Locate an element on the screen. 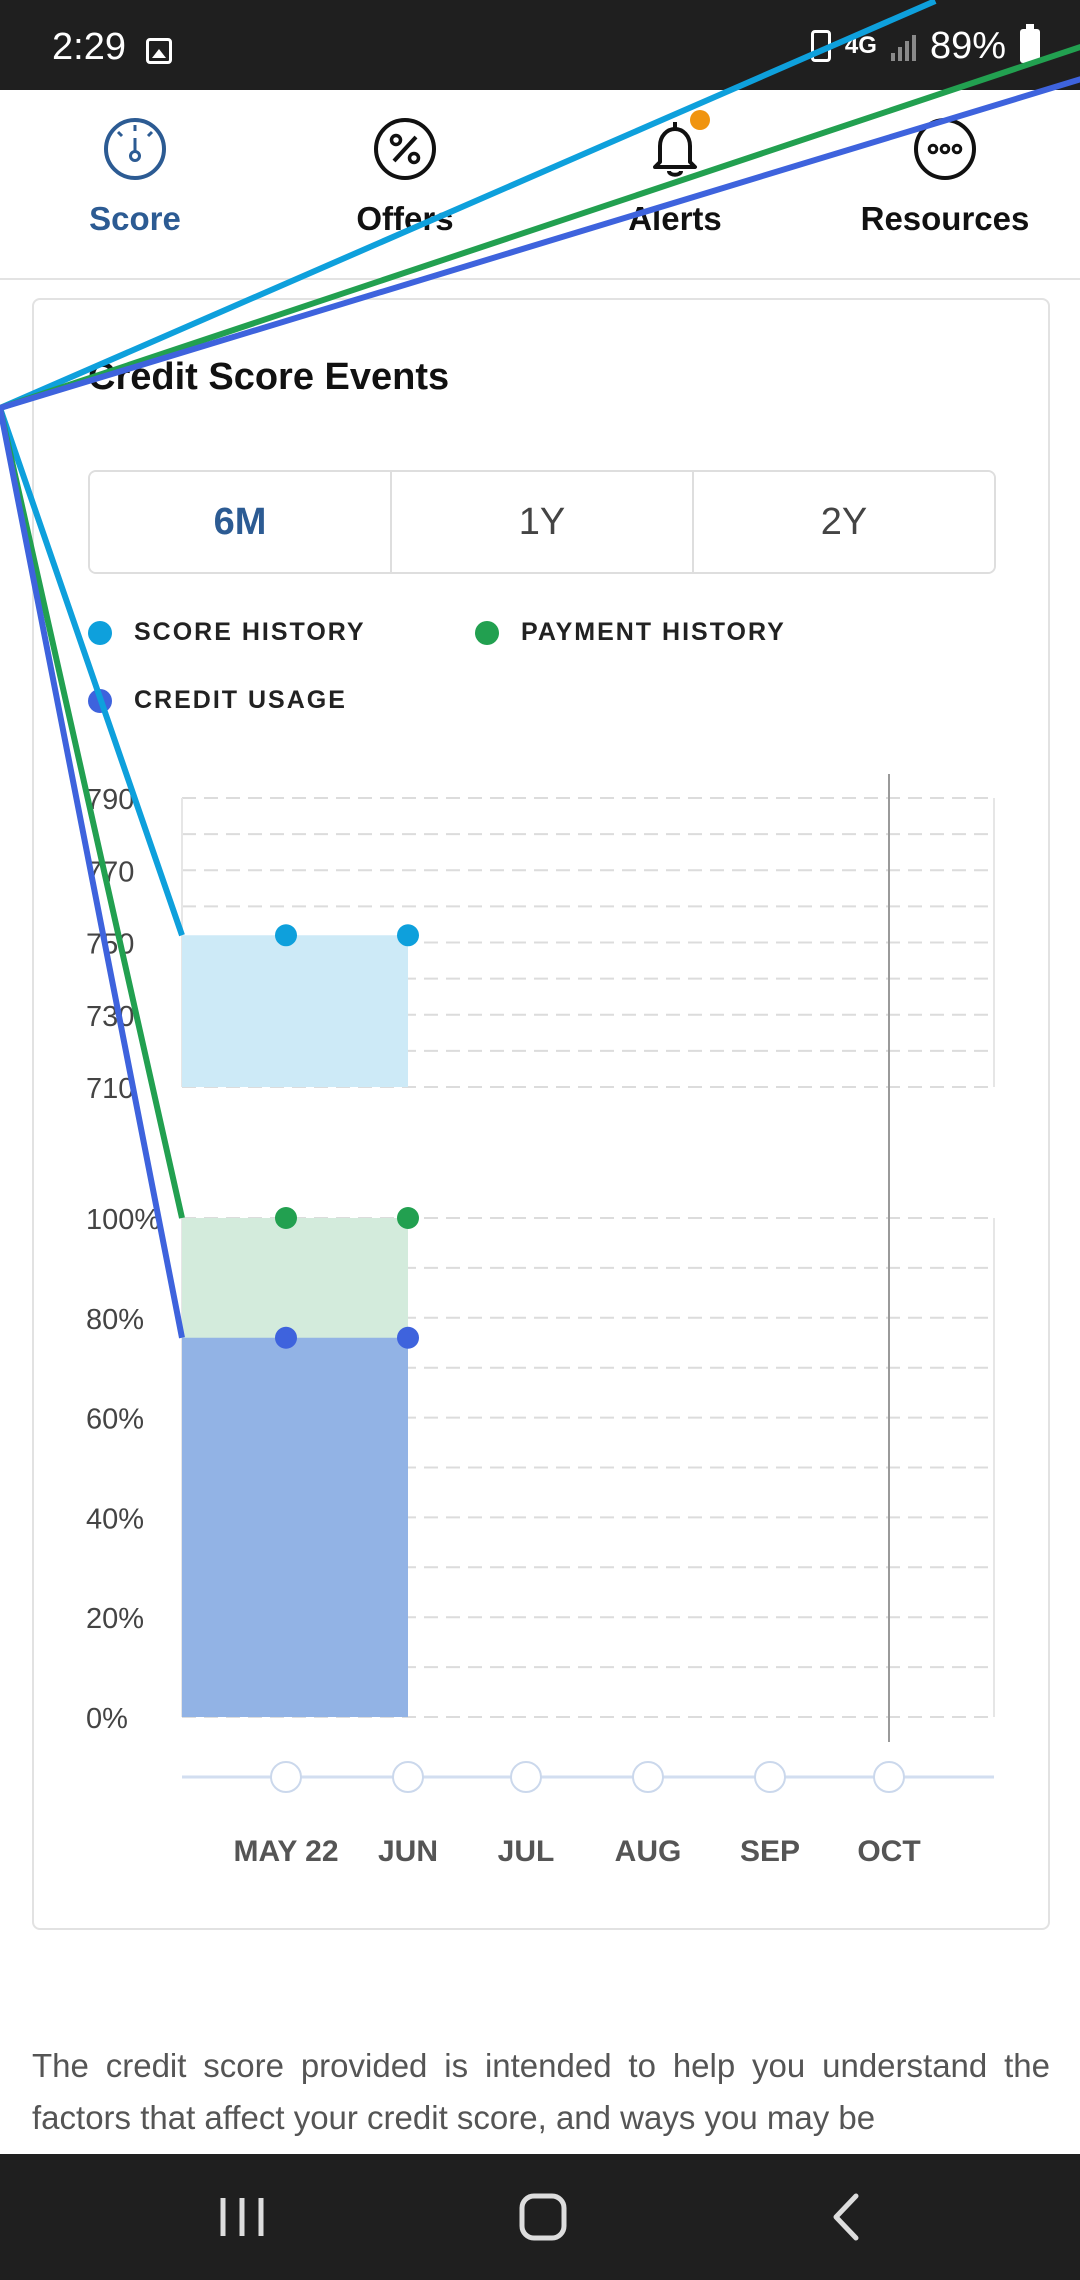  recent-apps-button is located at coordinates (242, 2217).